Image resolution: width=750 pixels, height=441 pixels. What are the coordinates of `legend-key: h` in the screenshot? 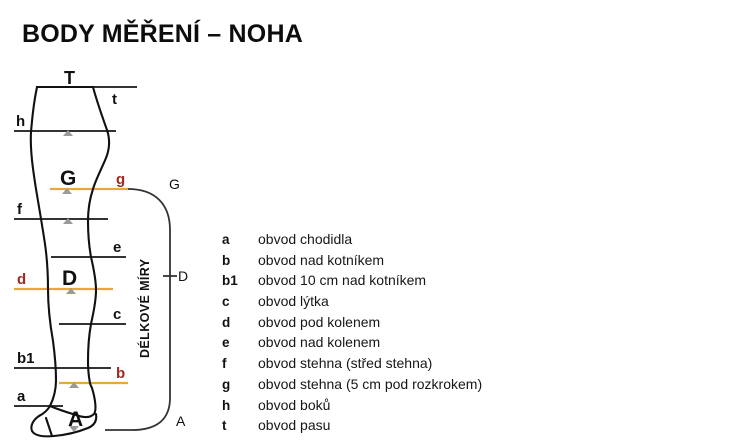 It's located at (226, 405).